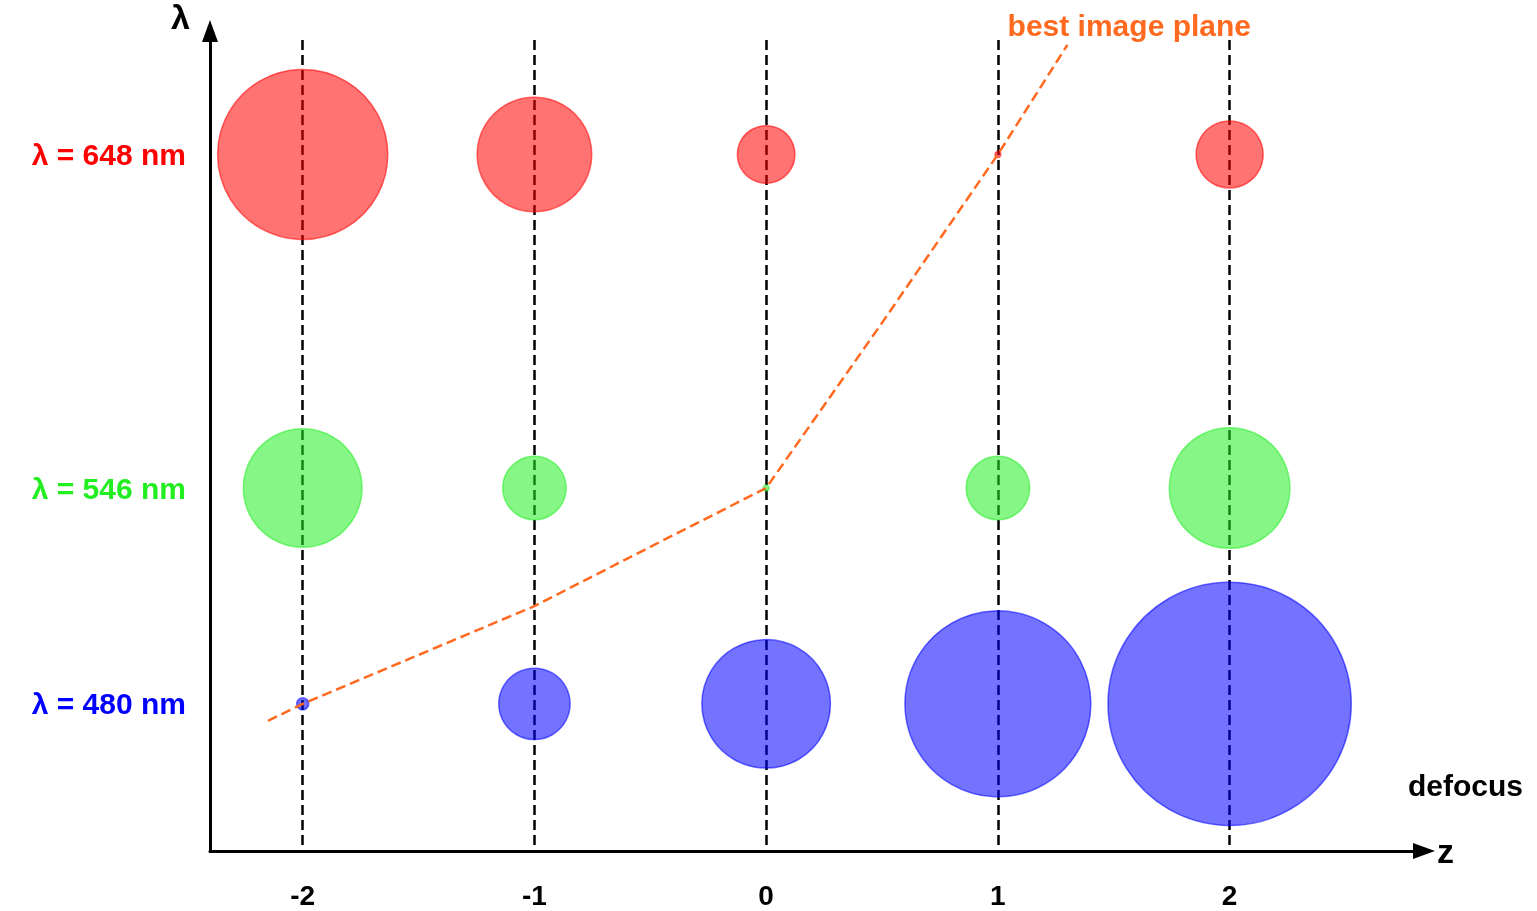 This screenshot has height=911, width=1537. Describe the element at coordinates (1129, 25) in the screenshot. I see `annotation: best image plane` at that location.